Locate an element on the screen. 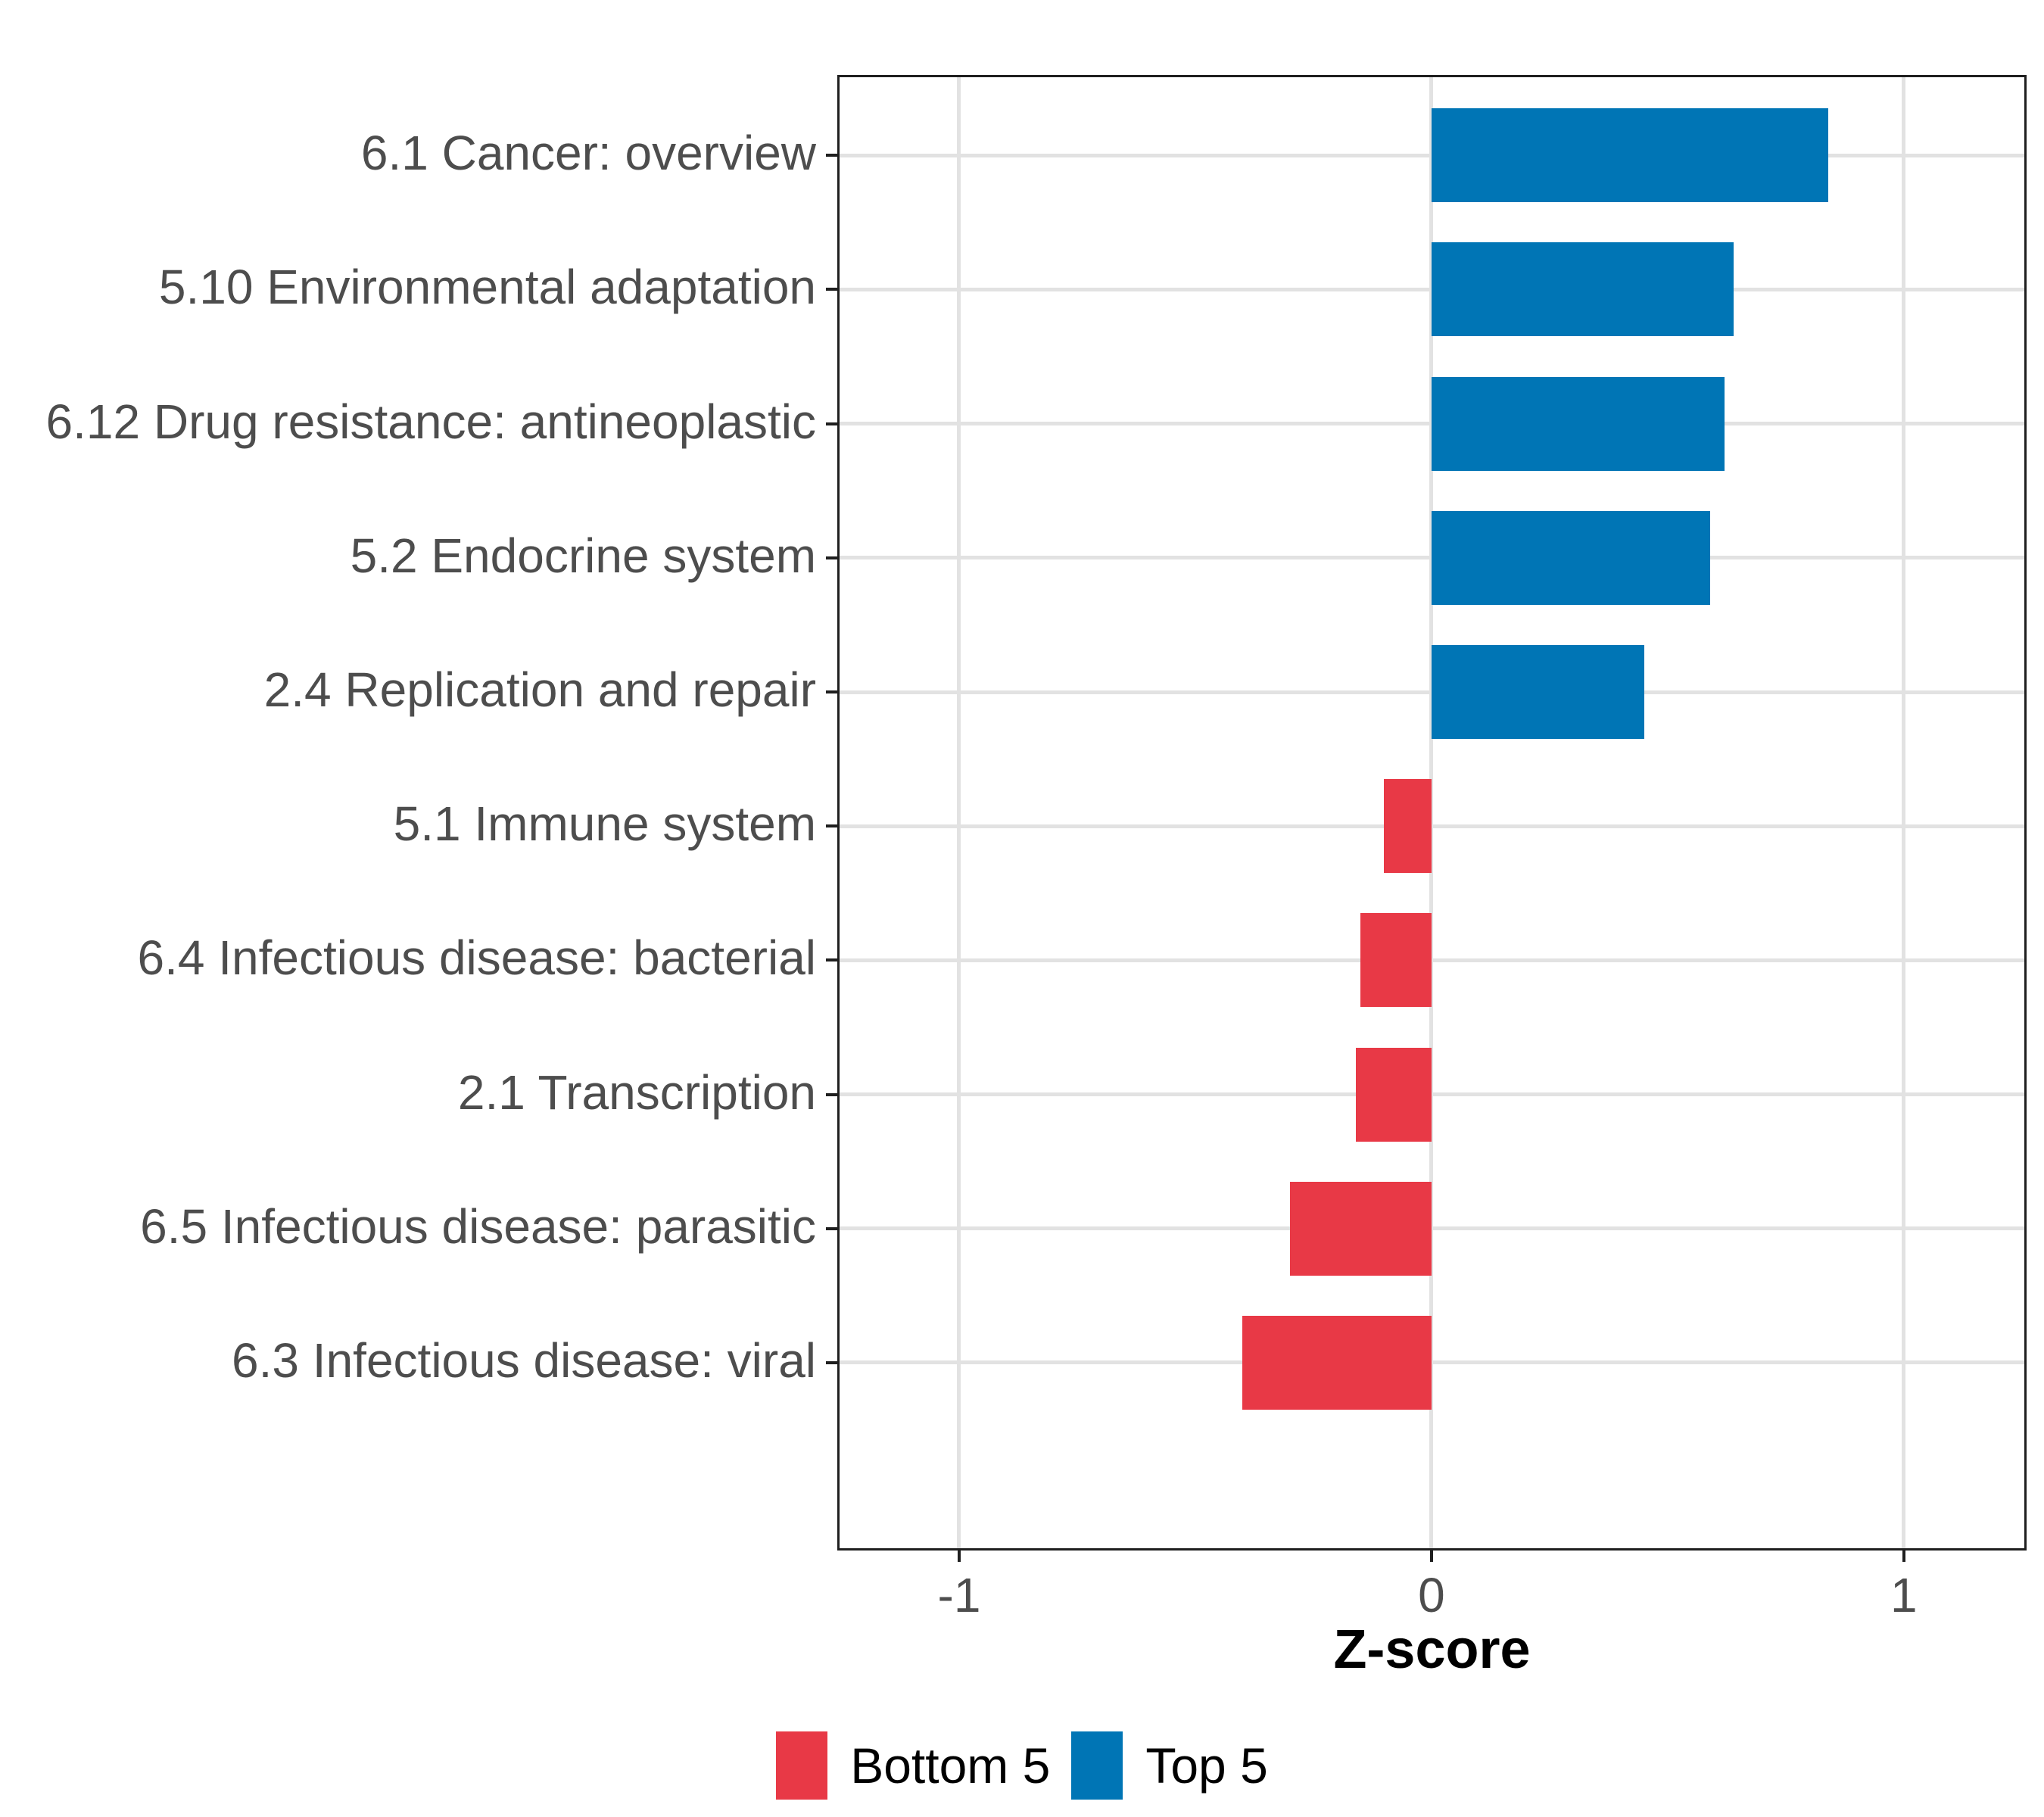  x-tick-label: 0 is located at coordinates (1431, 1595).